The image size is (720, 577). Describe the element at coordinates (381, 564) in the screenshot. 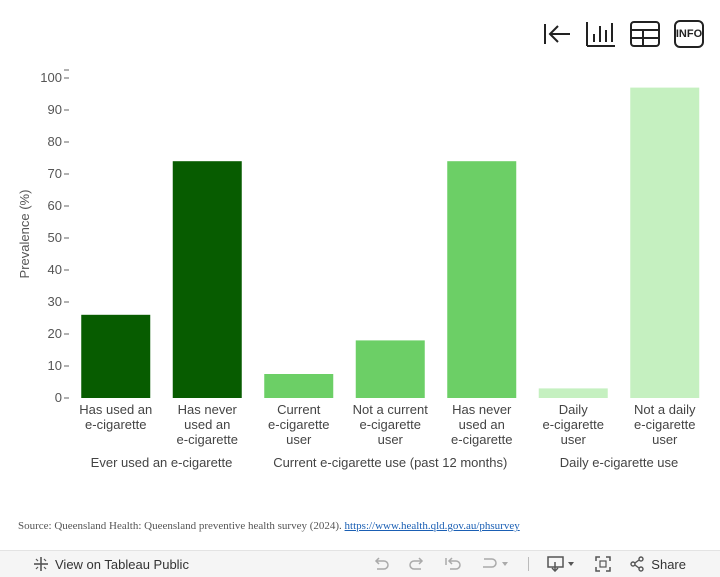

I see `undo-icon` at that location.